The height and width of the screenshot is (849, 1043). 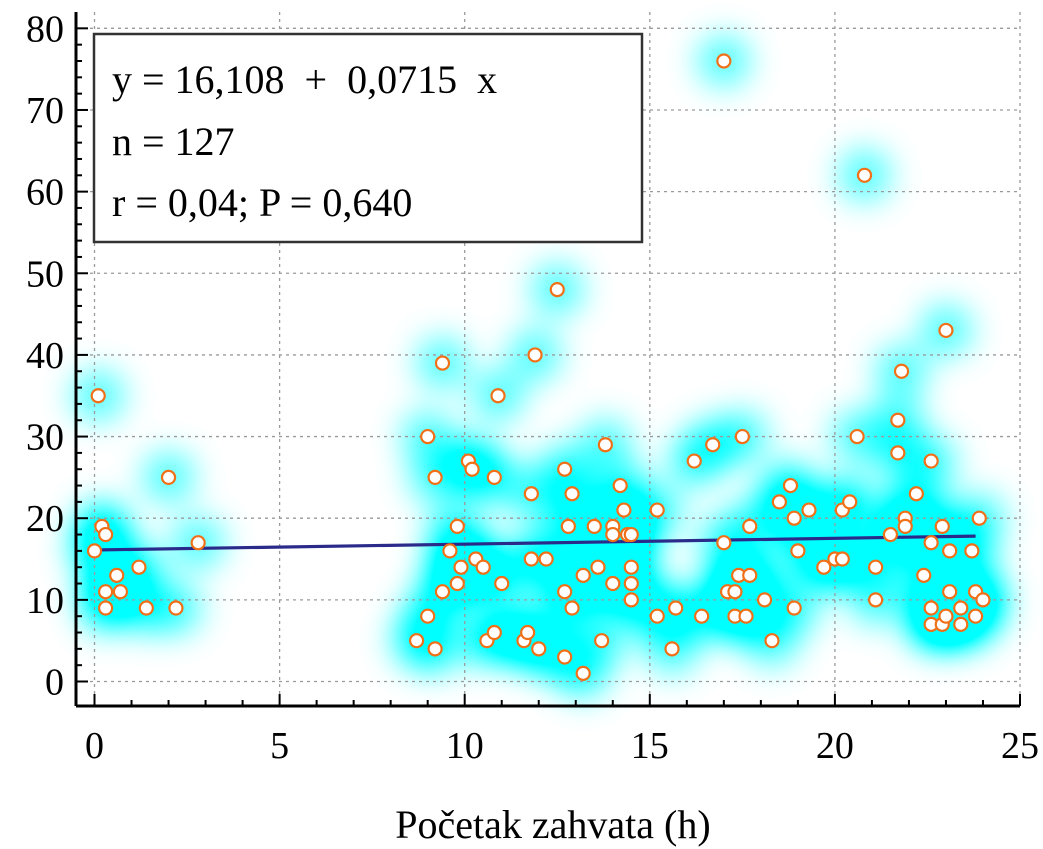 I want to click on regression-layer, so click(x=535, y=543).